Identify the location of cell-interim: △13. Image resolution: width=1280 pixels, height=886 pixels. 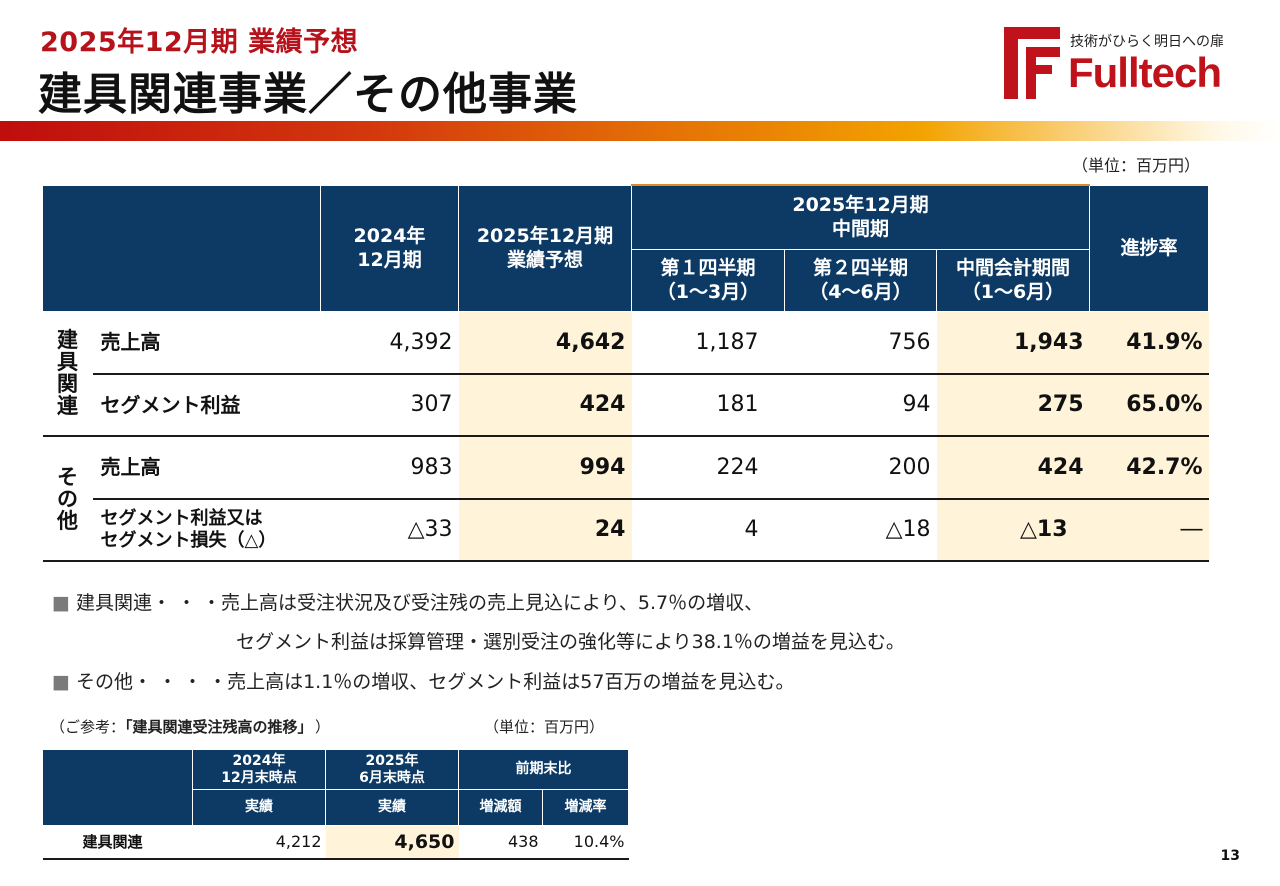
(1013, 530).